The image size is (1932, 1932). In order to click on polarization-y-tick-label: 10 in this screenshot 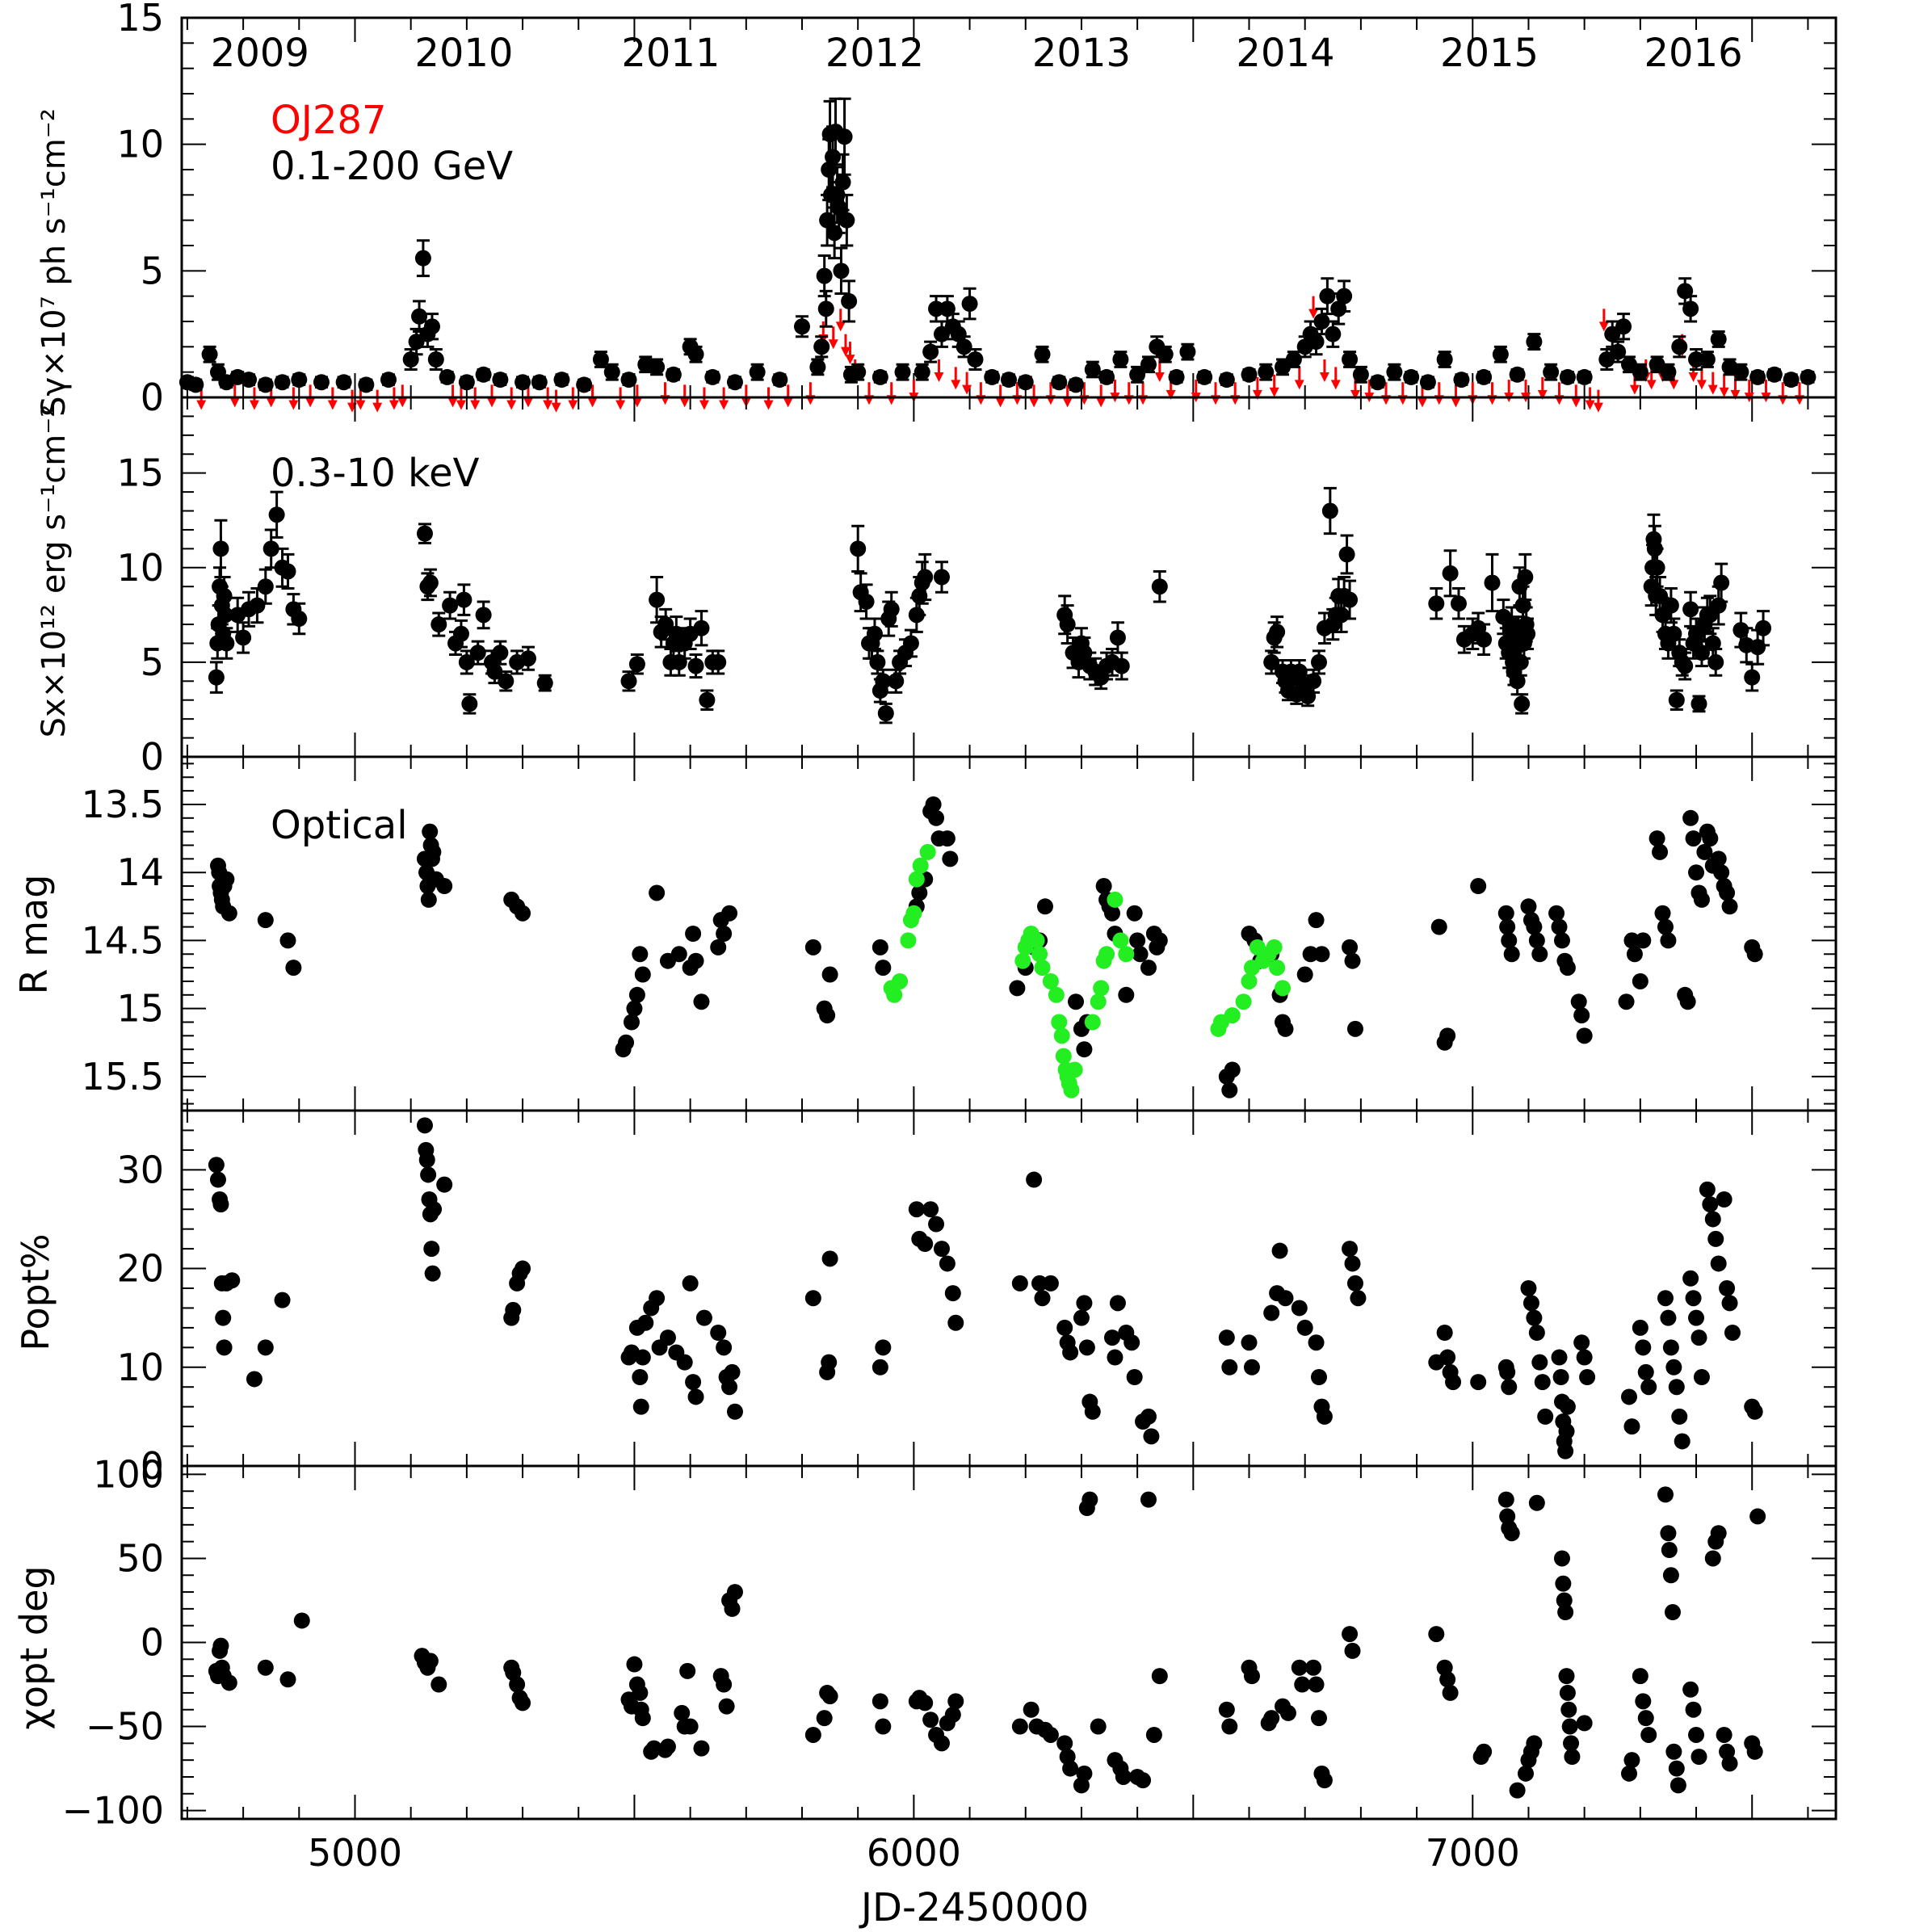, I will do `click(140, 1367)`.